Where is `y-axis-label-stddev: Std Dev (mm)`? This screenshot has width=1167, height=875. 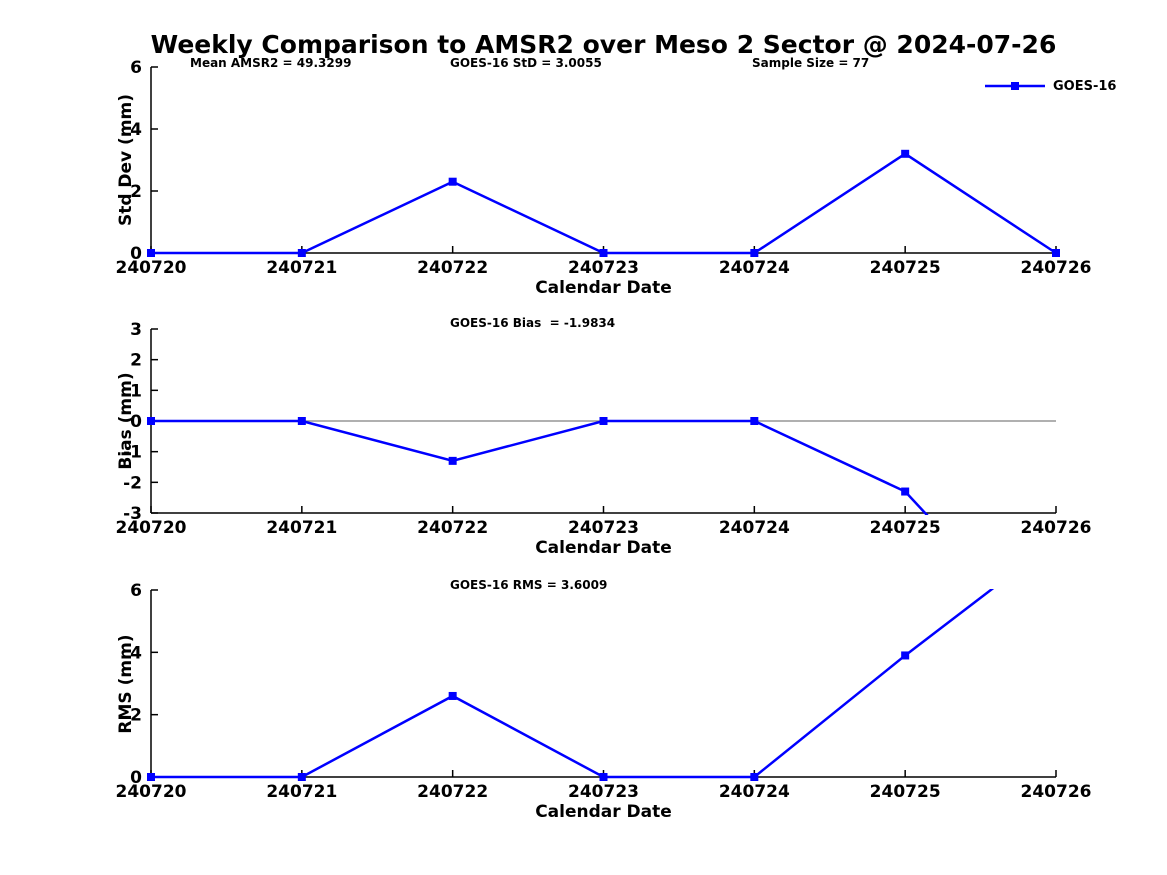
y-axis-label-stddev: Std Dev (mm) is located at coordinates (126, 160).